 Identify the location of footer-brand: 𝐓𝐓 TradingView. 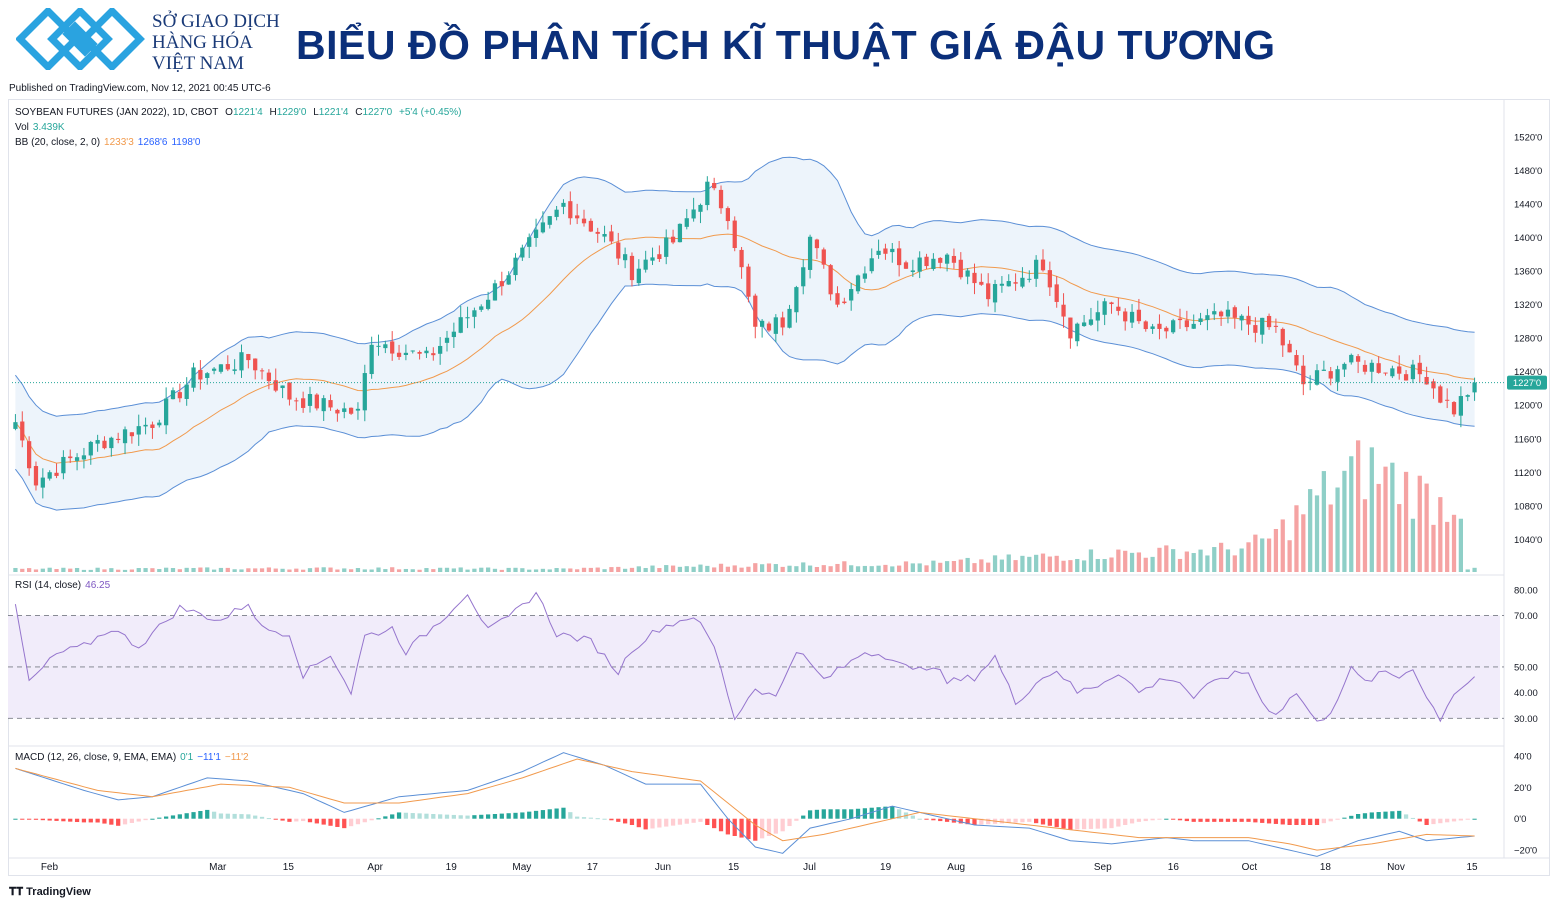
(50, 892).